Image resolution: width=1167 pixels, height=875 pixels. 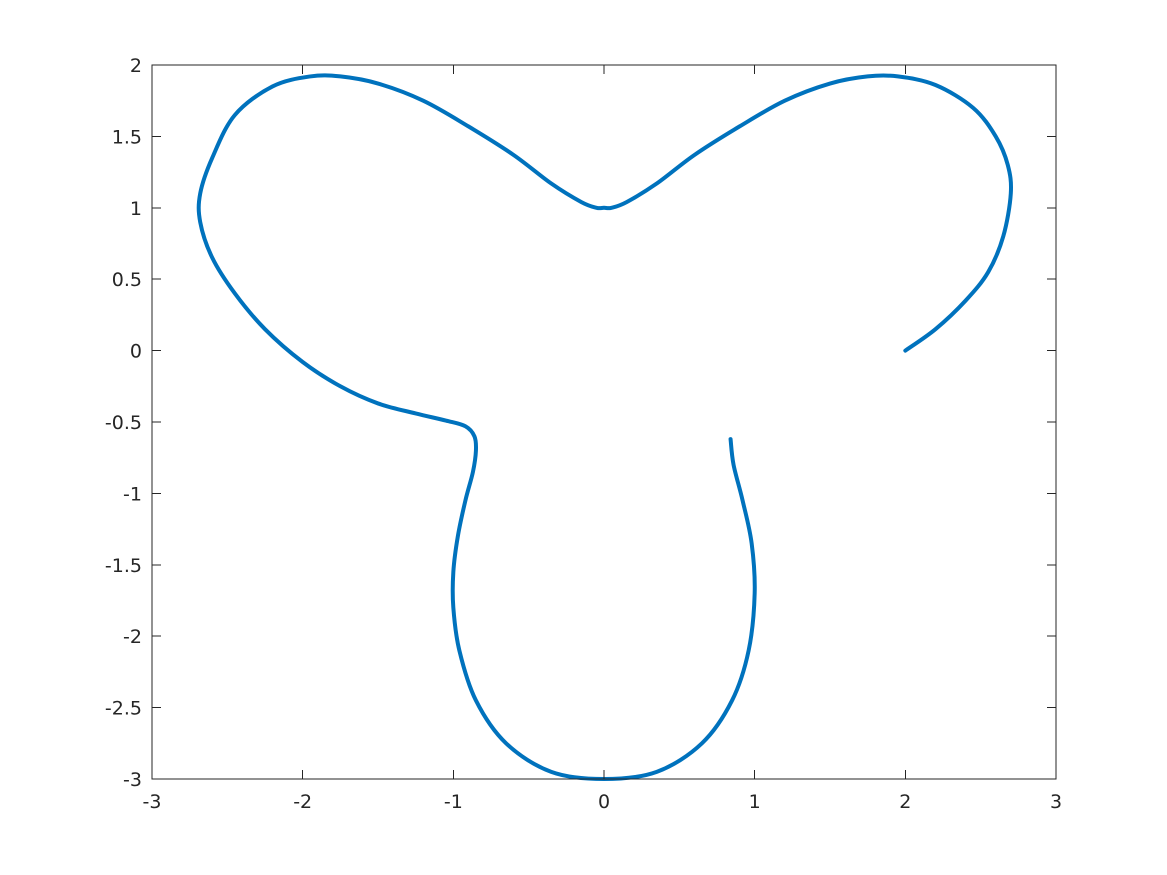 What do you see at coordinates (127, 280) in the screenshot?
I see `y-tick-label: 0.5` at bounding box center [127, 280].